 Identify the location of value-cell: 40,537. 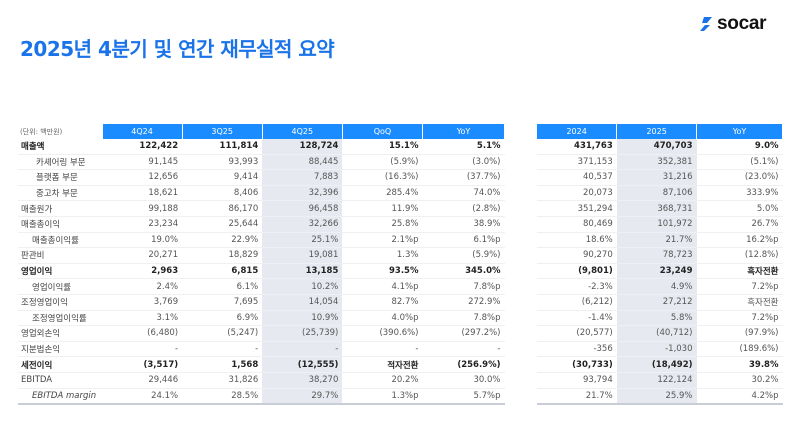
(577, 177).